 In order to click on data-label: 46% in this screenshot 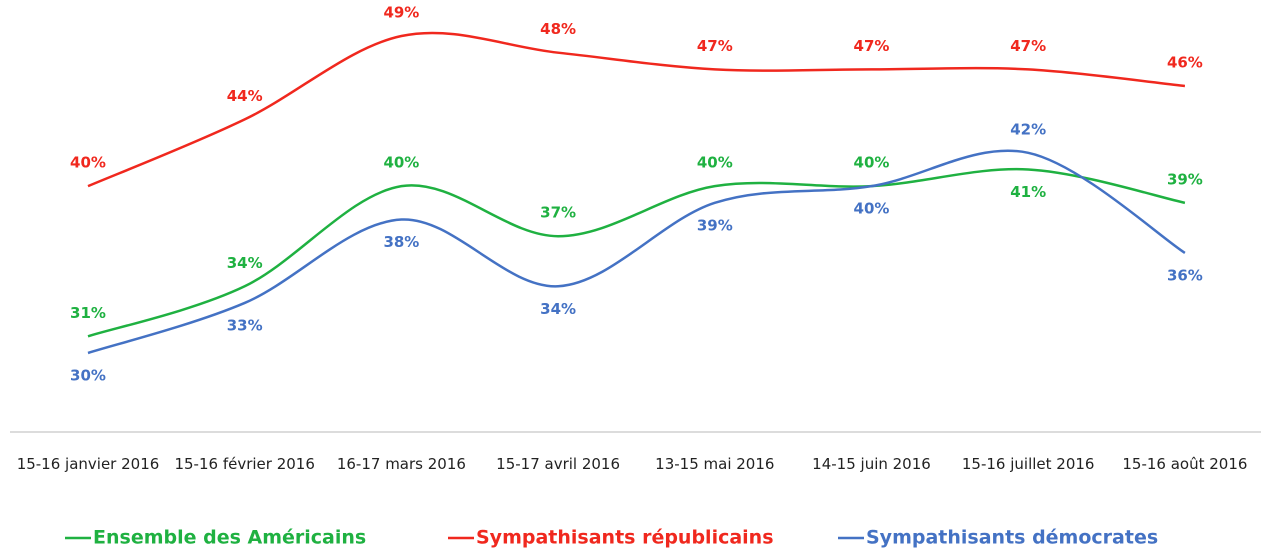, I will do `click(1185, 63)`.